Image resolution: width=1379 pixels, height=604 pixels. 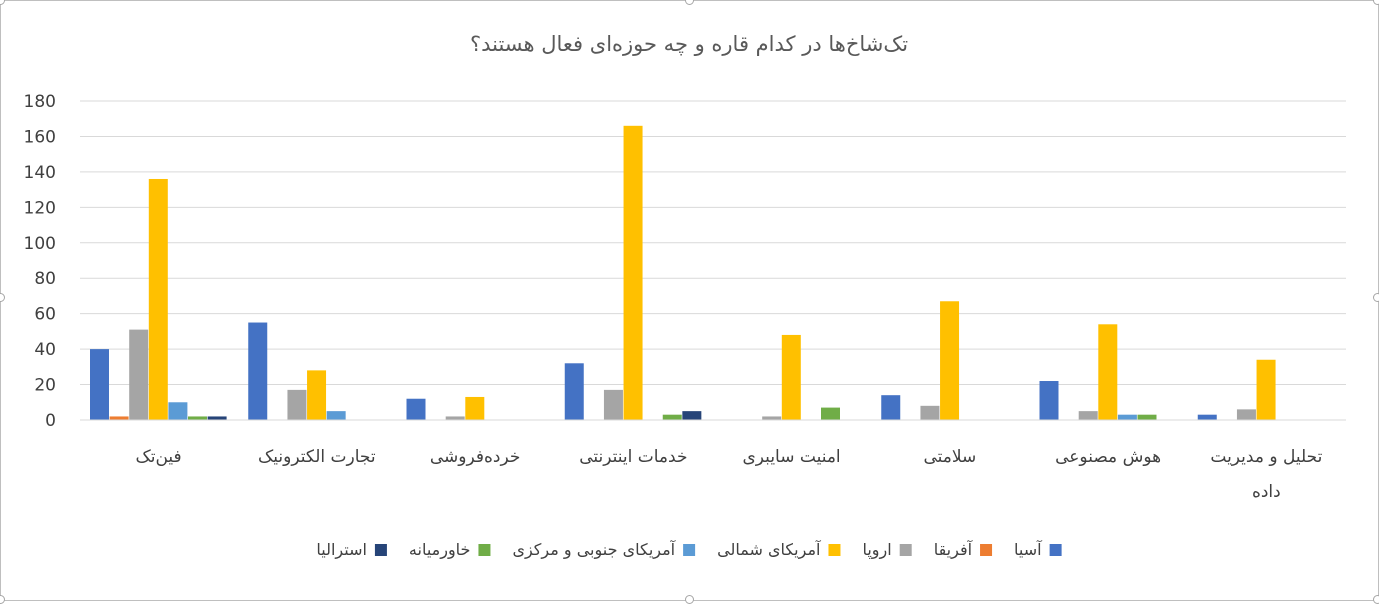 What do you see at coordinates (1376, 297) in the screenshot?
I see `resize-handle-right` at bounding box center [1376, 297].